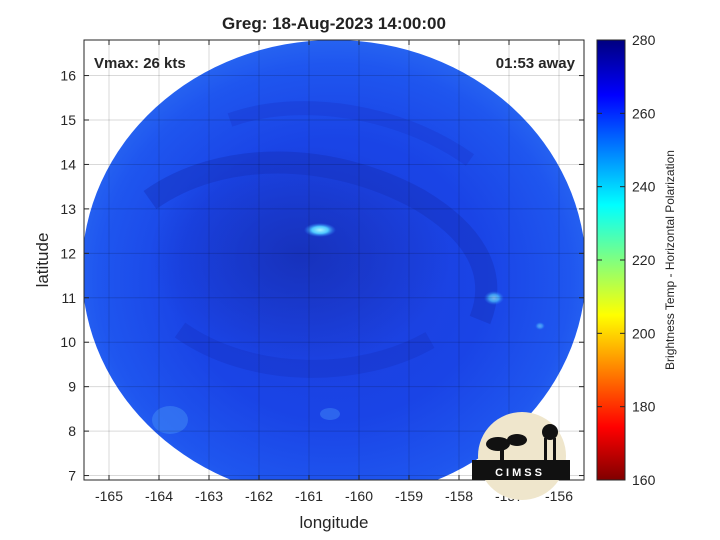 Image resolution: width=720 pixels, height=540 pixels. I want to click on x-tick-label: -162, so click(259, 496).